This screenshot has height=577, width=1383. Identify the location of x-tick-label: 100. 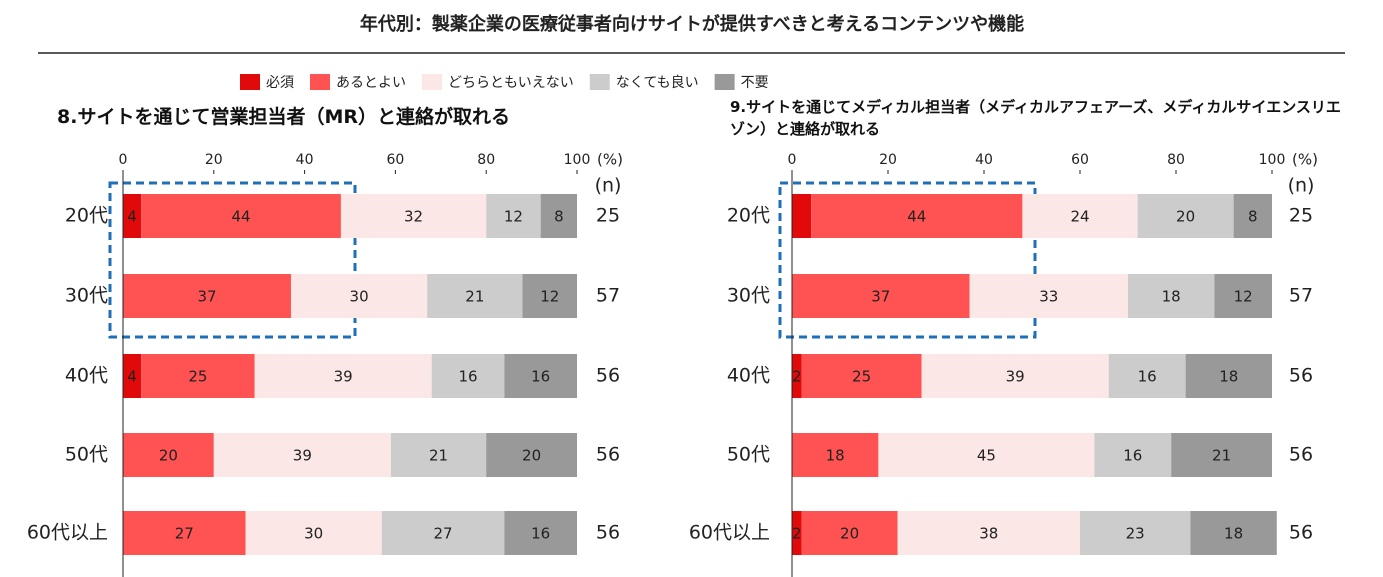
(577, 160).